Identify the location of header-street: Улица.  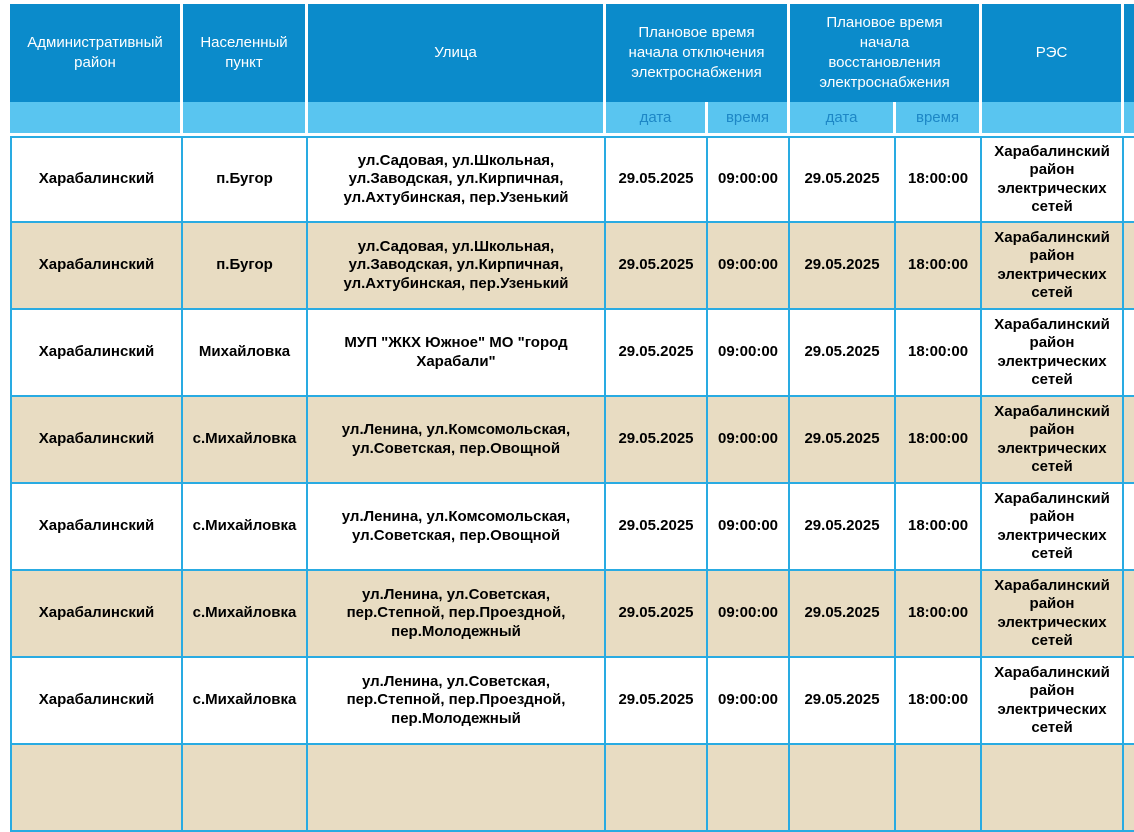
(457, 53).